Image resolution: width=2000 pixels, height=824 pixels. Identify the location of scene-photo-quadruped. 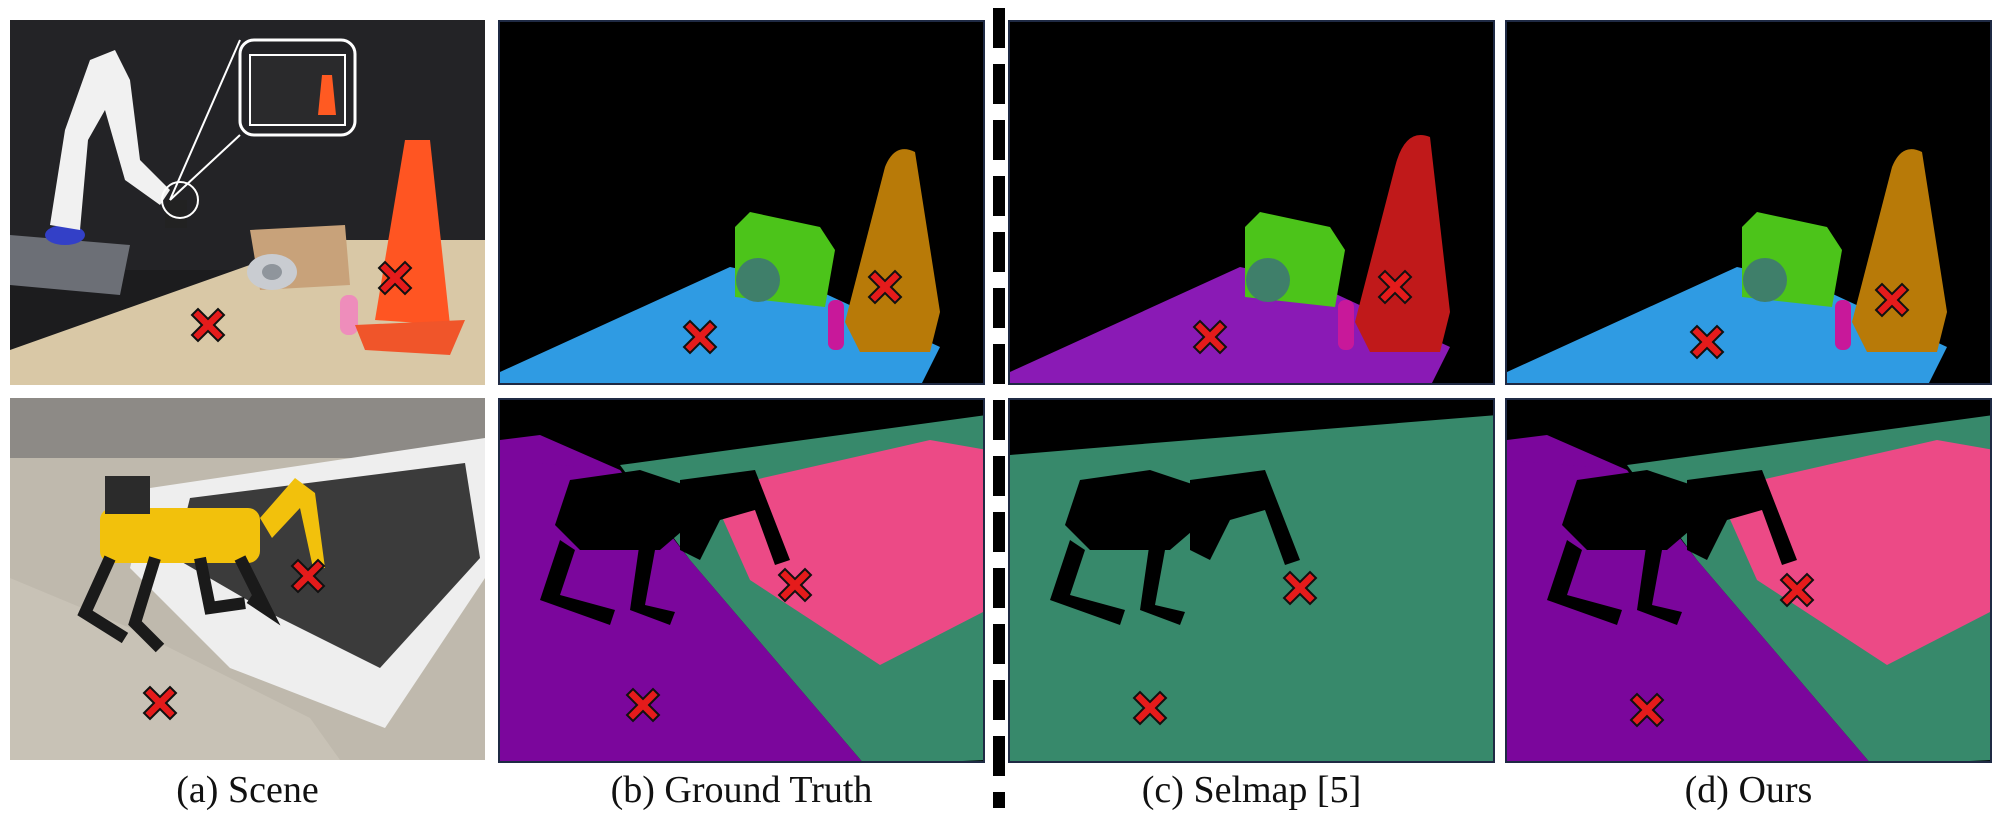
(247, 579).